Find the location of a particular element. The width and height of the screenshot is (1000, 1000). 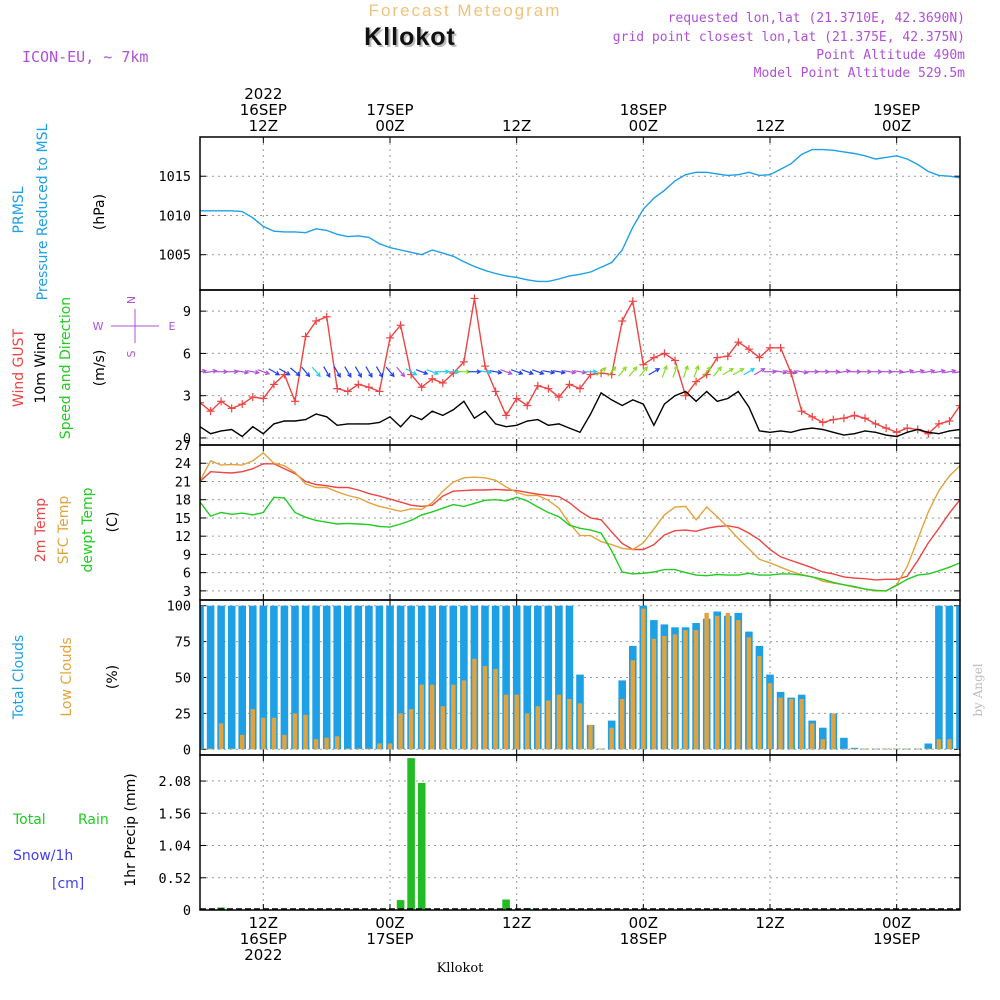

bottom-time-label: 12Z is located at coordinates (263, 923).